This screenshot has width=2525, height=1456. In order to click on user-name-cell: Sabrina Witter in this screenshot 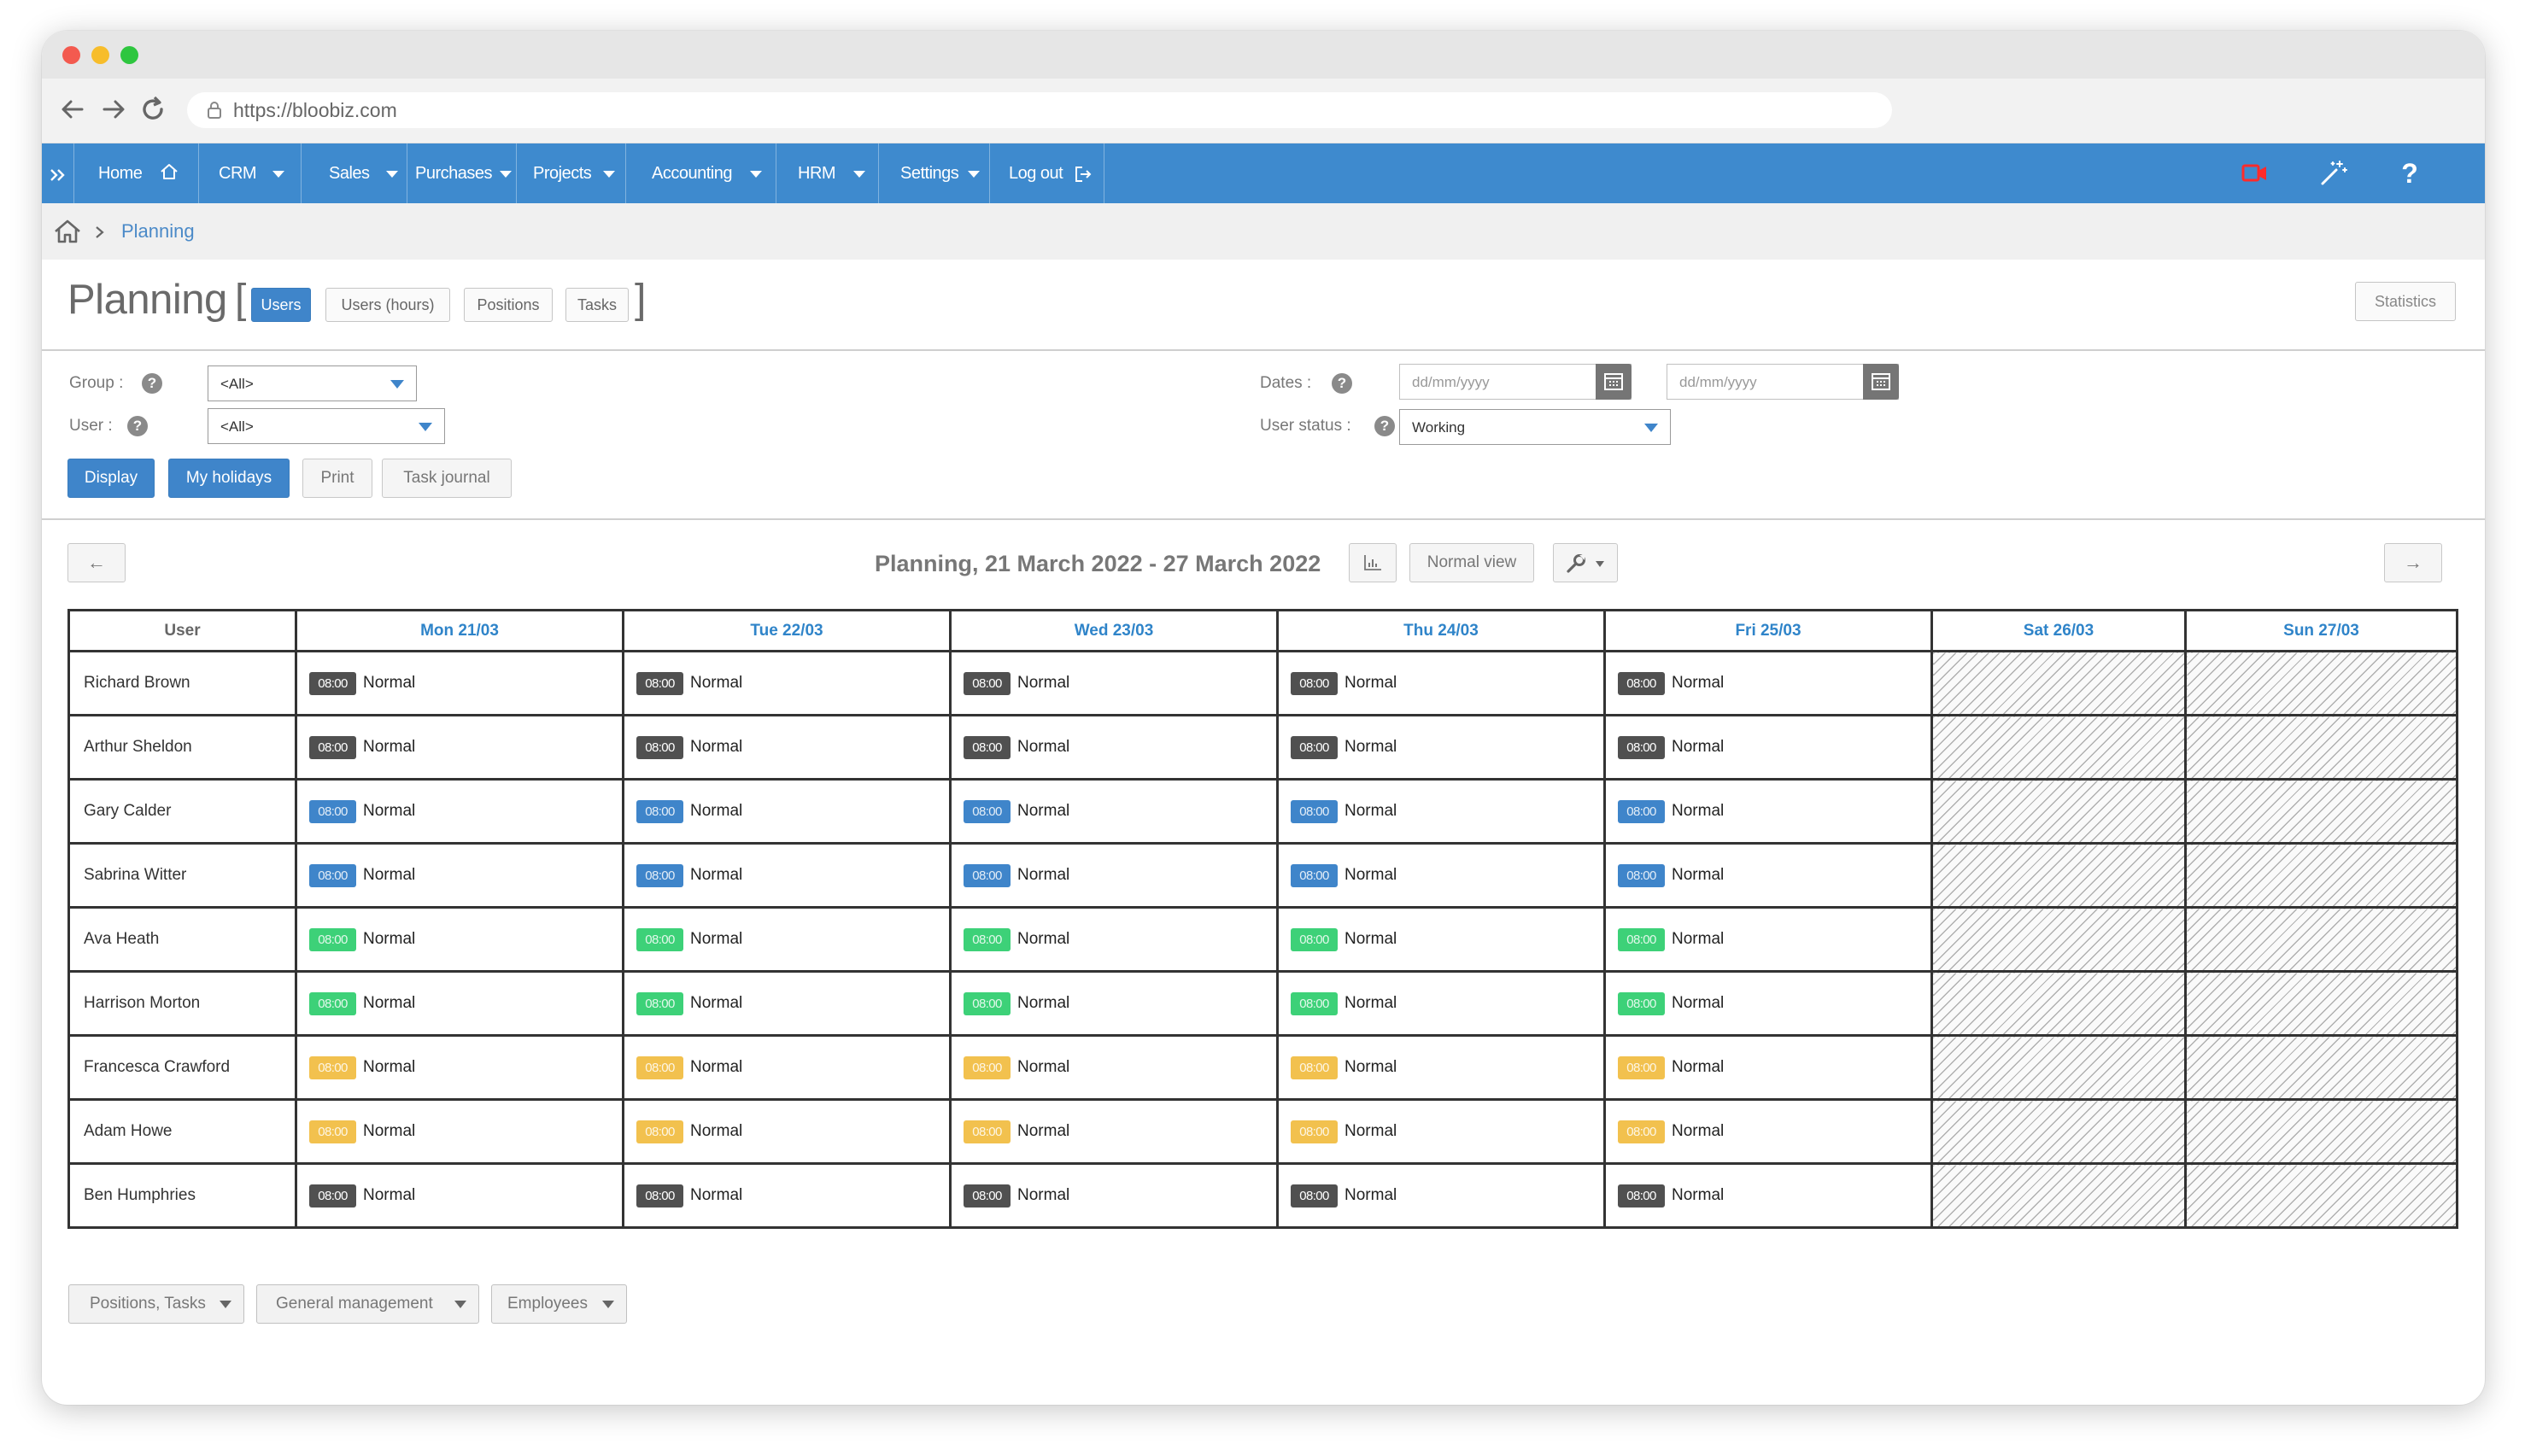, I will do `click(182, 876)`.